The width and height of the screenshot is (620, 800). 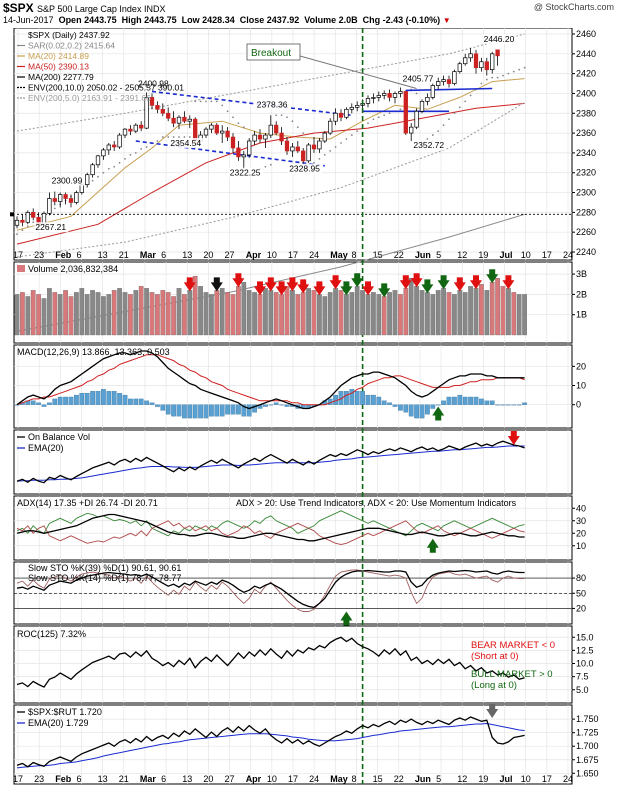 What do you see at coordinates (69, 35) in the screenshot?
I see `price-legend-item: $SPX (Daily) 2437.92` at bounding box center [69, 35].